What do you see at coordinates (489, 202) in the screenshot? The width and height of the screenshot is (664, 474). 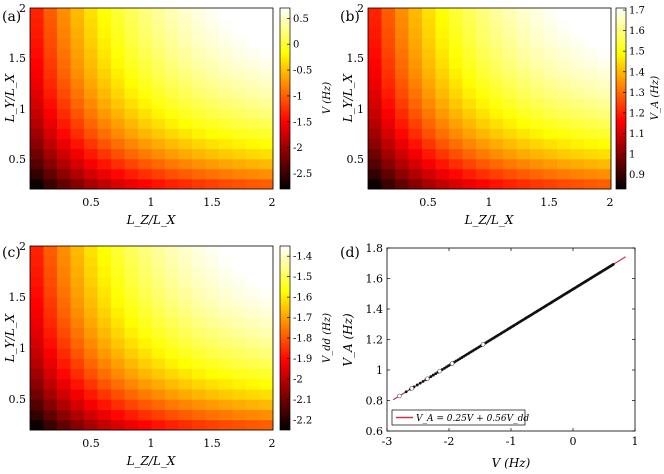 I see `x-tick-label: 1` at bounding box center [489, 202].